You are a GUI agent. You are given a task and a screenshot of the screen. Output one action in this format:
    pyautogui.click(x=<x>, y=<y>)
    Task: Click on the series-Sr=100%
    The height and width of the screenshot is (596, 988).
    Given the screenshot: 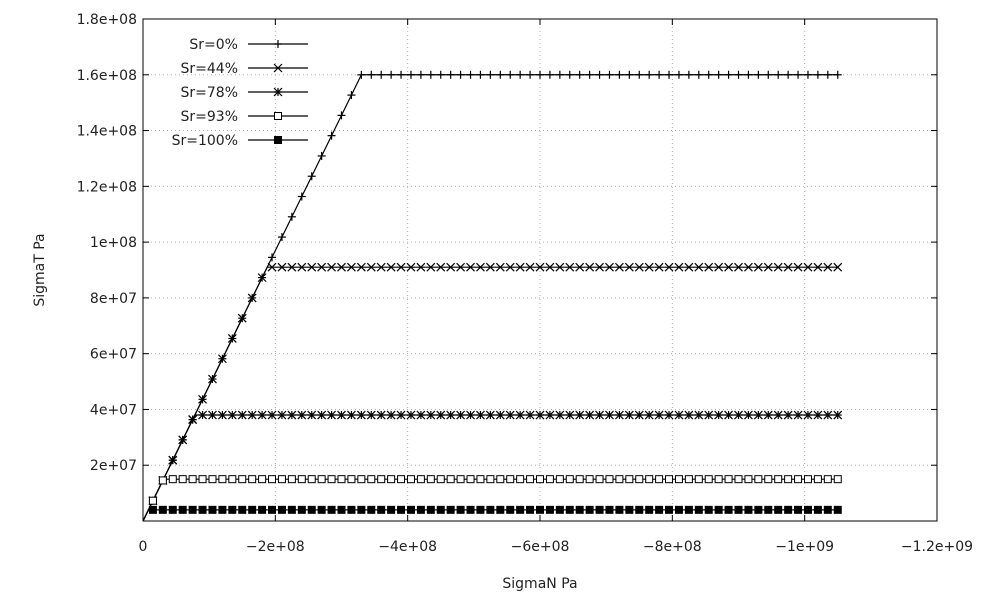 What is the action you would take?
    pyautogui.click(x=492, y=513)
    